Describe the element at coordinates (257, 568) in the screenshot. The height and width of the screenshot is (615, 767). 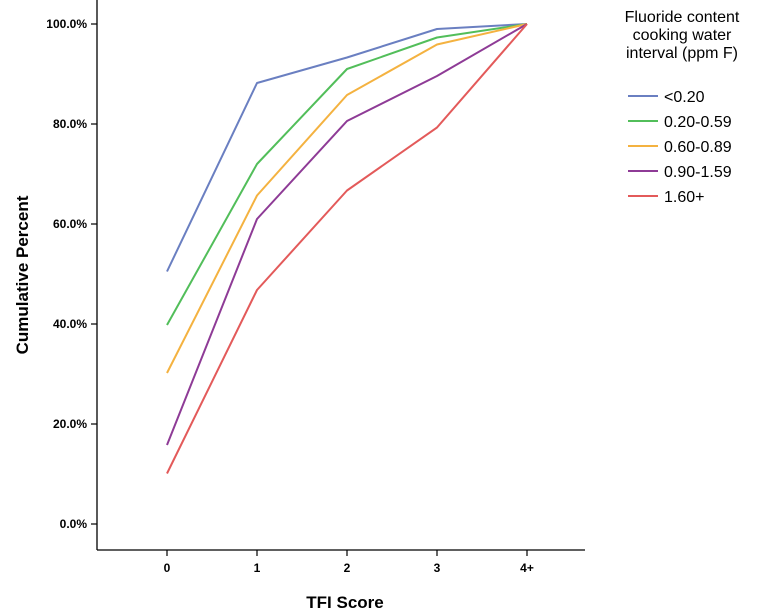
I see `x-tick-label: 1` at that location.